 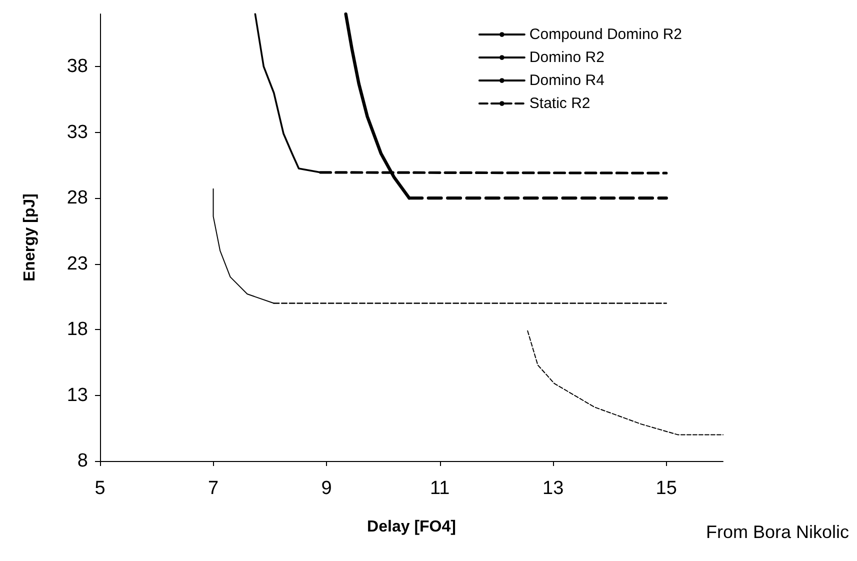 What do you see at coordinates (566, 57) in the screenshot?
I see `legend-label: Domino R2` at bounding box center [566, 57].